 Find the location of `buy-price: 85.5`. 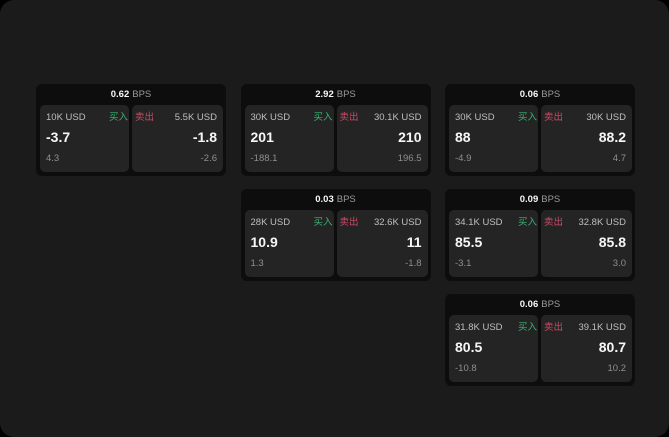

buy-price: 85.5 is located at coordinates (469, 242).